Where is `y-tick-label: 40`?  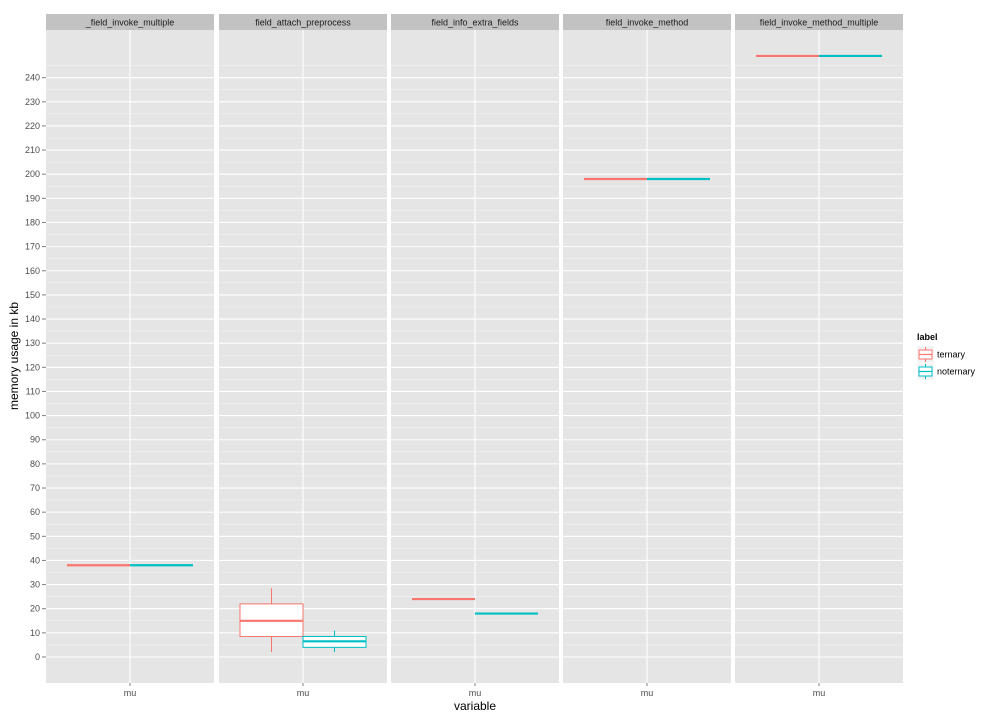
y-tick-label: 40 is located at coordinates (35, 560).